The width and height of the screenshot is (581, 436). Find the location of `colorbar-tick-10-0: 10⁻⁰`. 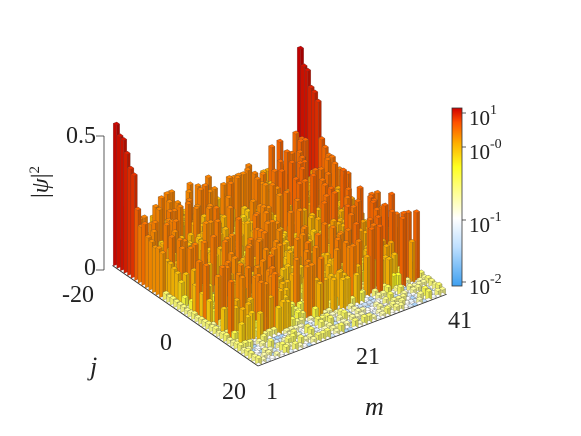

colorbar-tick-10-0: 10⁻⁰ is located at coordinates (485, 150).